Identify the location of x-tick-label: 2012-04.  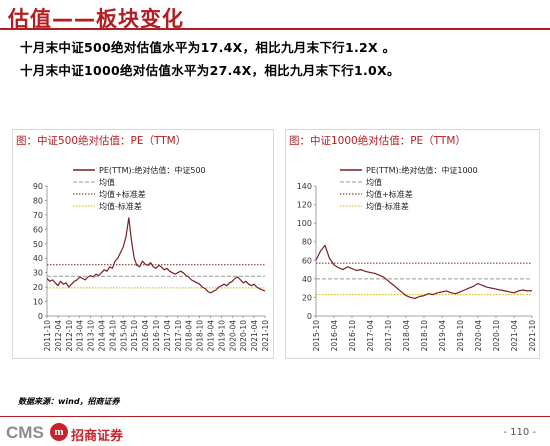
(58, 336).